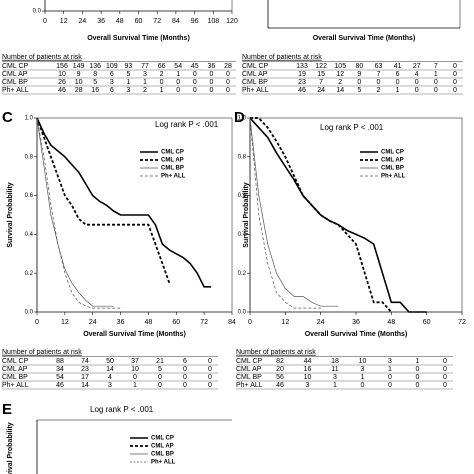 The width and height of the screenshot is (474, 474). Describe the element at coordinates (15, 377) in the screenshot. I see `risk-row-name: CML BP` at that location.